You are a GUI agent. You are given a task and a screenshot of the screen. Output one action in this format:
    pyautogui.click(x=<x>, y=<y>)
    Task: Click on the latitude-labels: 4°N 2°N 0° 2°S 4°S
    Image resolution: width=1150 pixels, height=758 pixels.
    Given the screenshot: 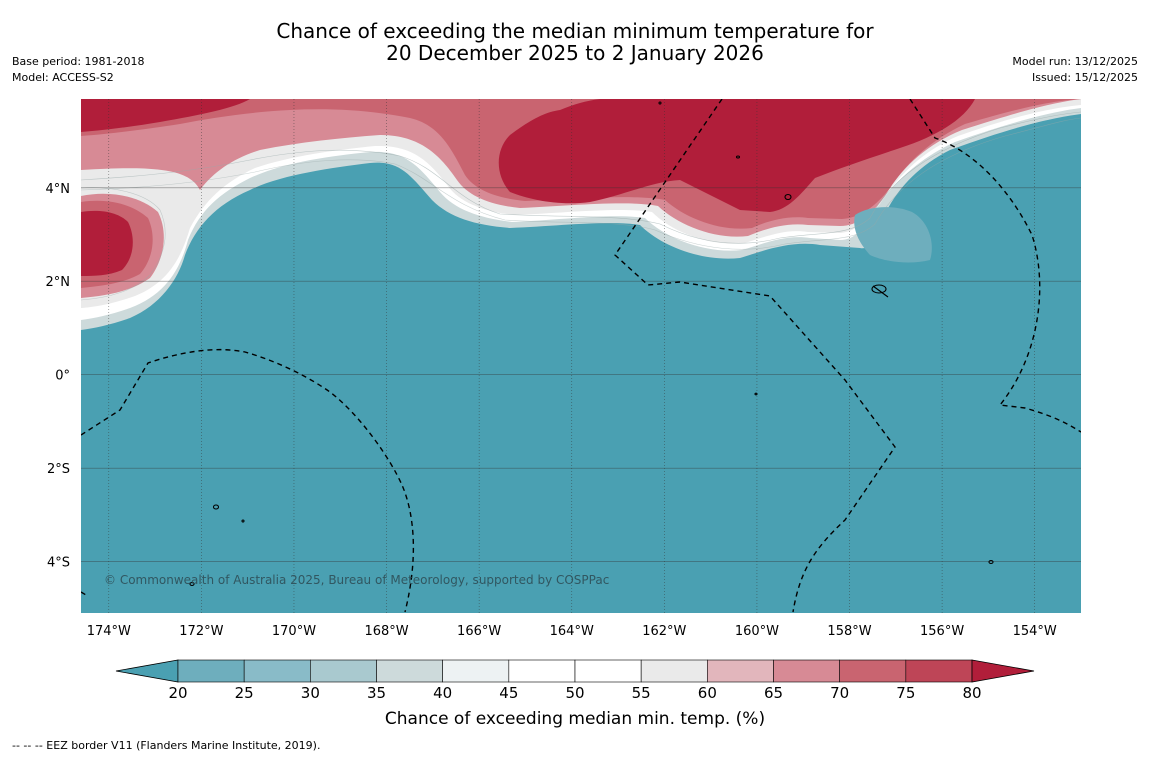 What is the action you would take?
    pyautogui.click(x=58, y=376)
    